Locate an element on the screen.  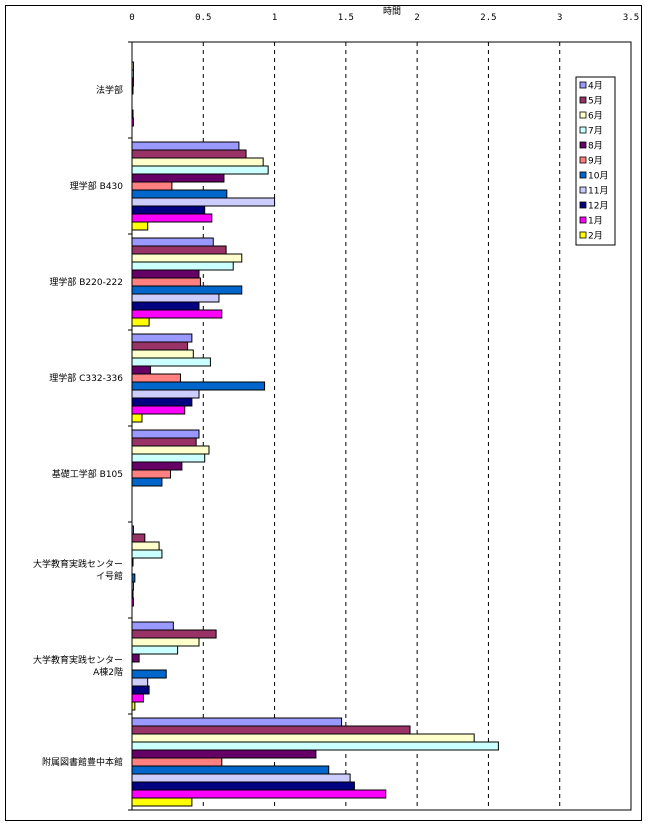
category-label: 基礎工学部 B105 is located at coordinates (87, 474).